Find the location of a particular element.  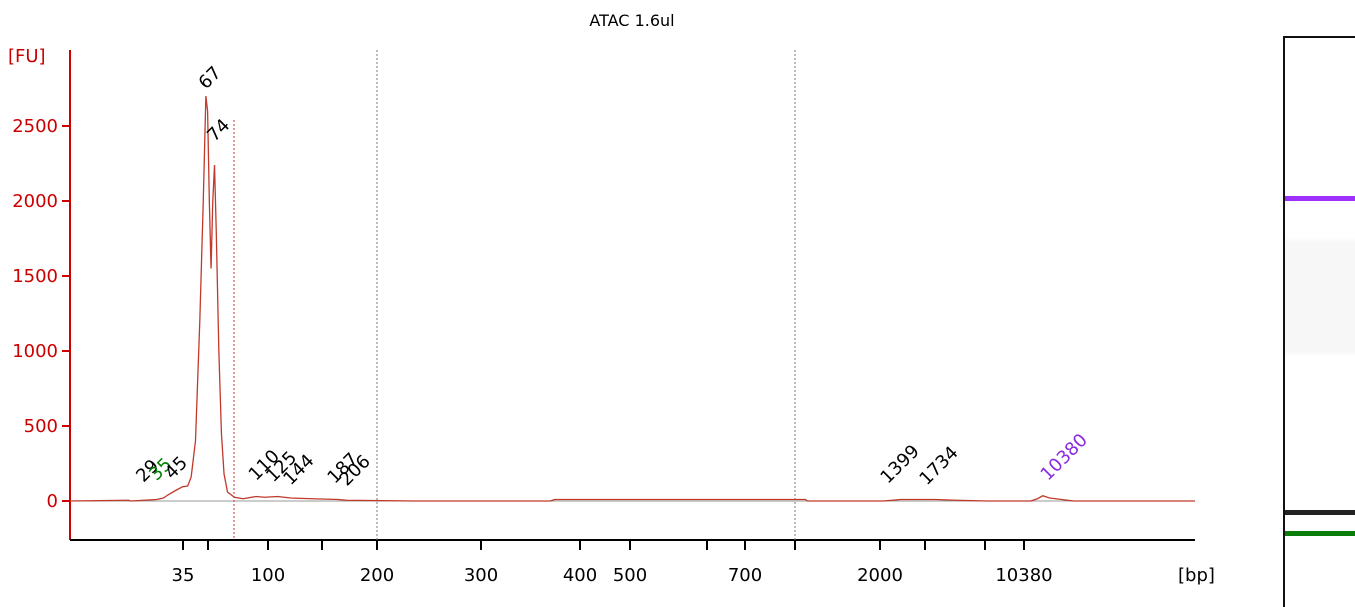

y-tick-label: 2000 is located at coordinates (35, 201).